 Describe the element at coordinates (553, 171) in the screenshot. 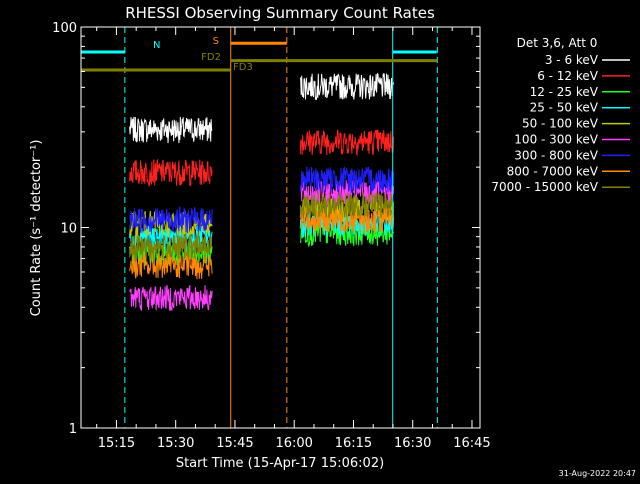

I see `legend-label: 800 - 7000 keV` at that location.